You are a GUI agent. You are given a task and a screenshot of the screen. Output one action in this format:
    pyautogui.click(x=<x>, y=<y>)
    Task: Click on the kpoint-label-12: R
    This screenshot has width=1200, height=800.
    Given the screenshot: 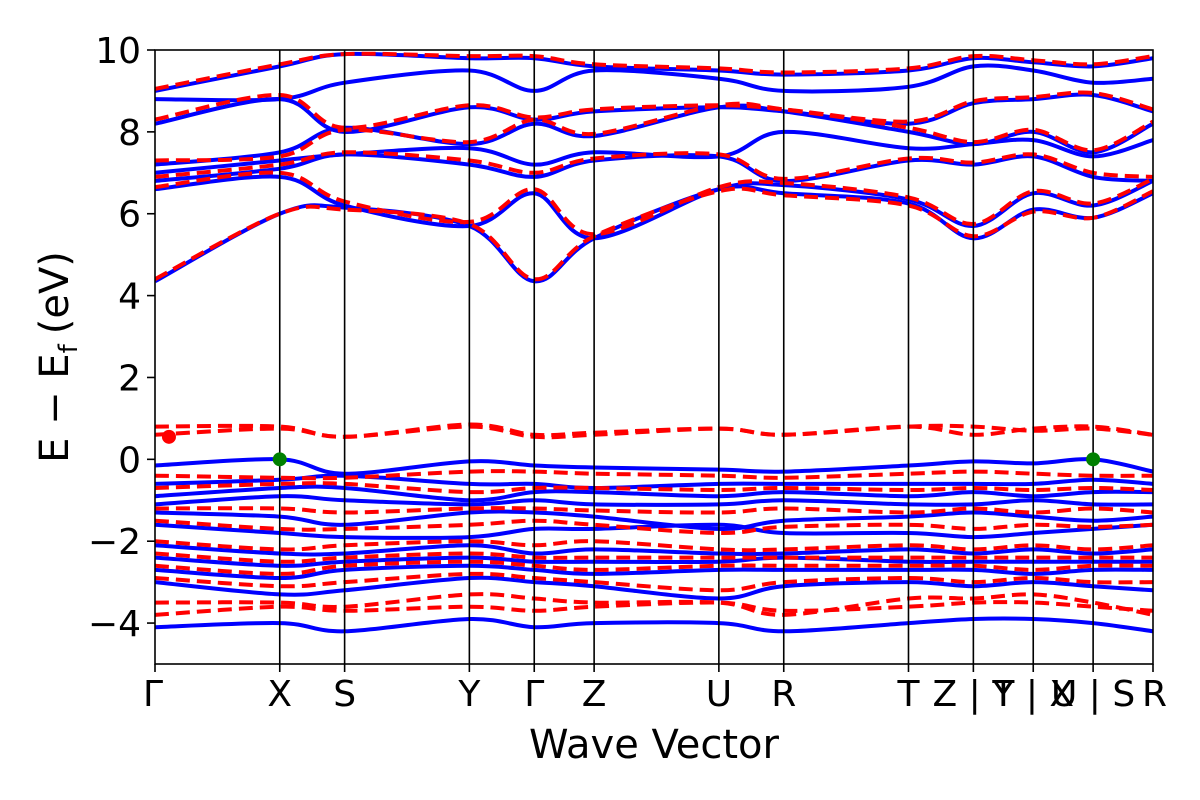 What is the action you would take?
    pyautogui.click(x=1154, y=694)
    